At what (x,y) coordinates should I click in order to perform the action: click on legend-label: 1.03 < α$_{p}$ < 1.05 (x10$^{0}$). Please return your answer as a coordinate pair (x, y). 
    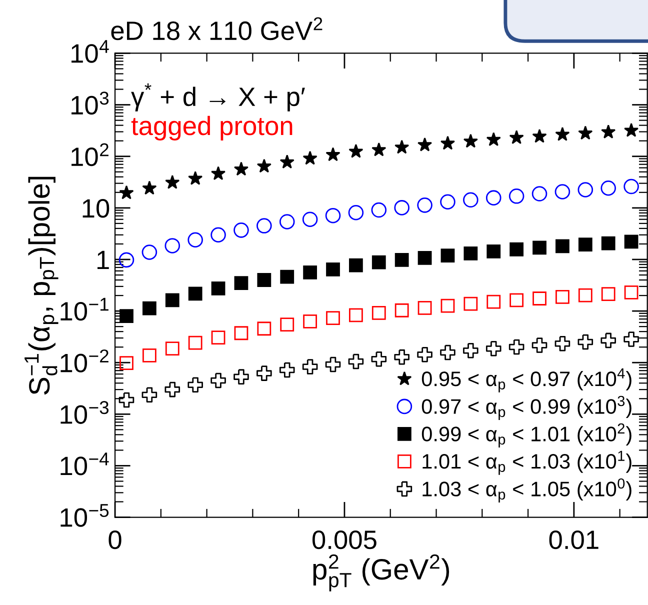
    Looking at the image, I should click on (527, 490).